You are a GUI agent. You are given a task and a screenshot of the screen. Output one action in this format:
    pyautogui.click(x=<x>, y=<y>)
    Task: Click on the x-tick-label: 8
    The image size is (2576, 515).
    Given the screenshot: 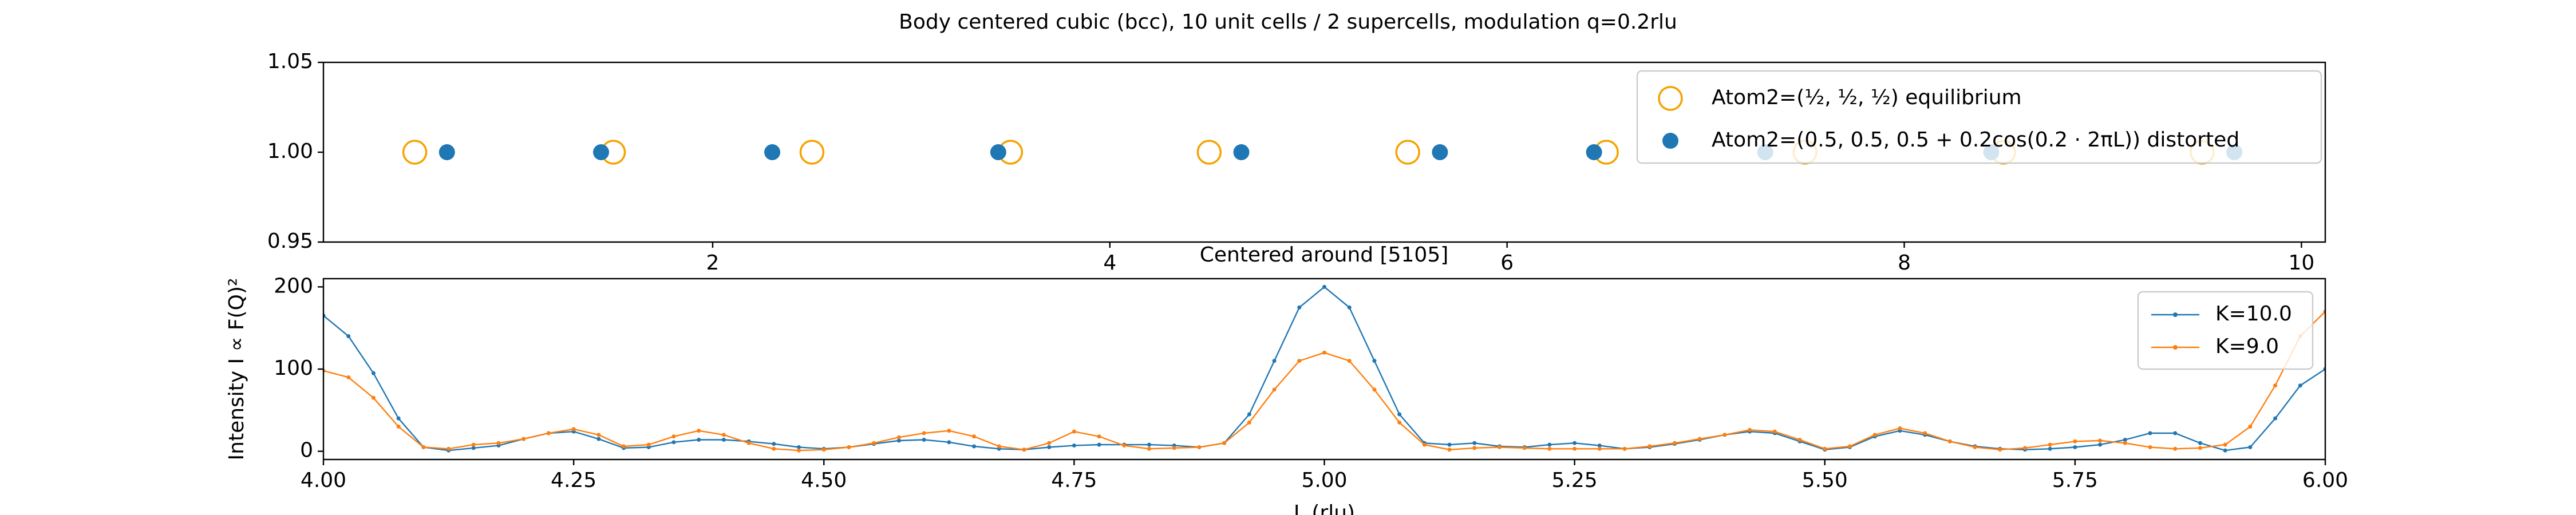 What is the action you would take?
    pyautogui.click(x=1904, y=263)
    